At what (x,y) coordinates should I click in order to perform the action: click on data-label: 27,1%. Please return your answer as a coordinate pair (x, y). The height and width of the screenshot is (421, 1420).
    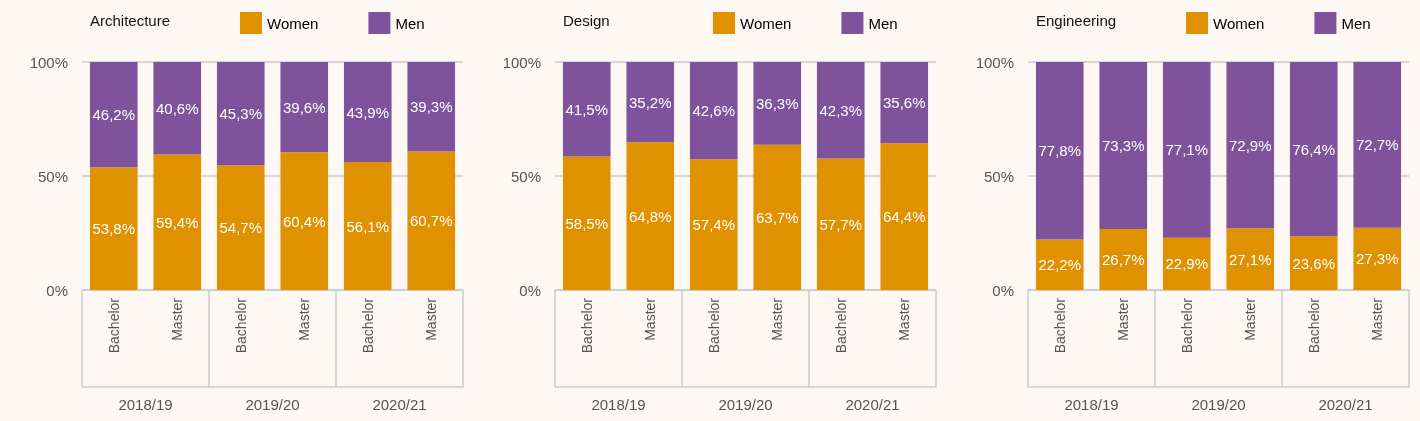
    Looking at the image, I should click on (1250, 259).